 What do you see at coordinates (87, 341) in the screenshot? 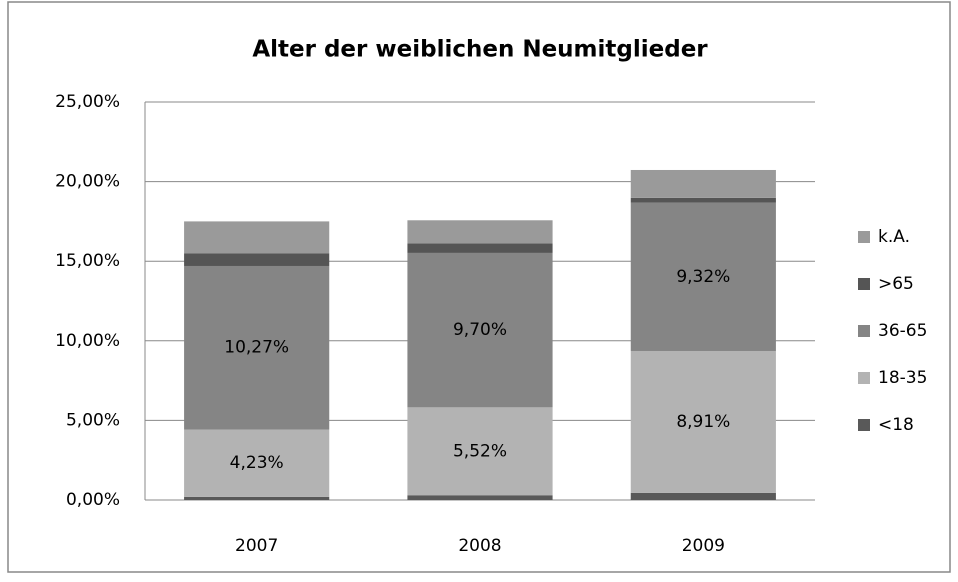
I see `y-tick-label: 10,00%` at bounding box center [87, 341].